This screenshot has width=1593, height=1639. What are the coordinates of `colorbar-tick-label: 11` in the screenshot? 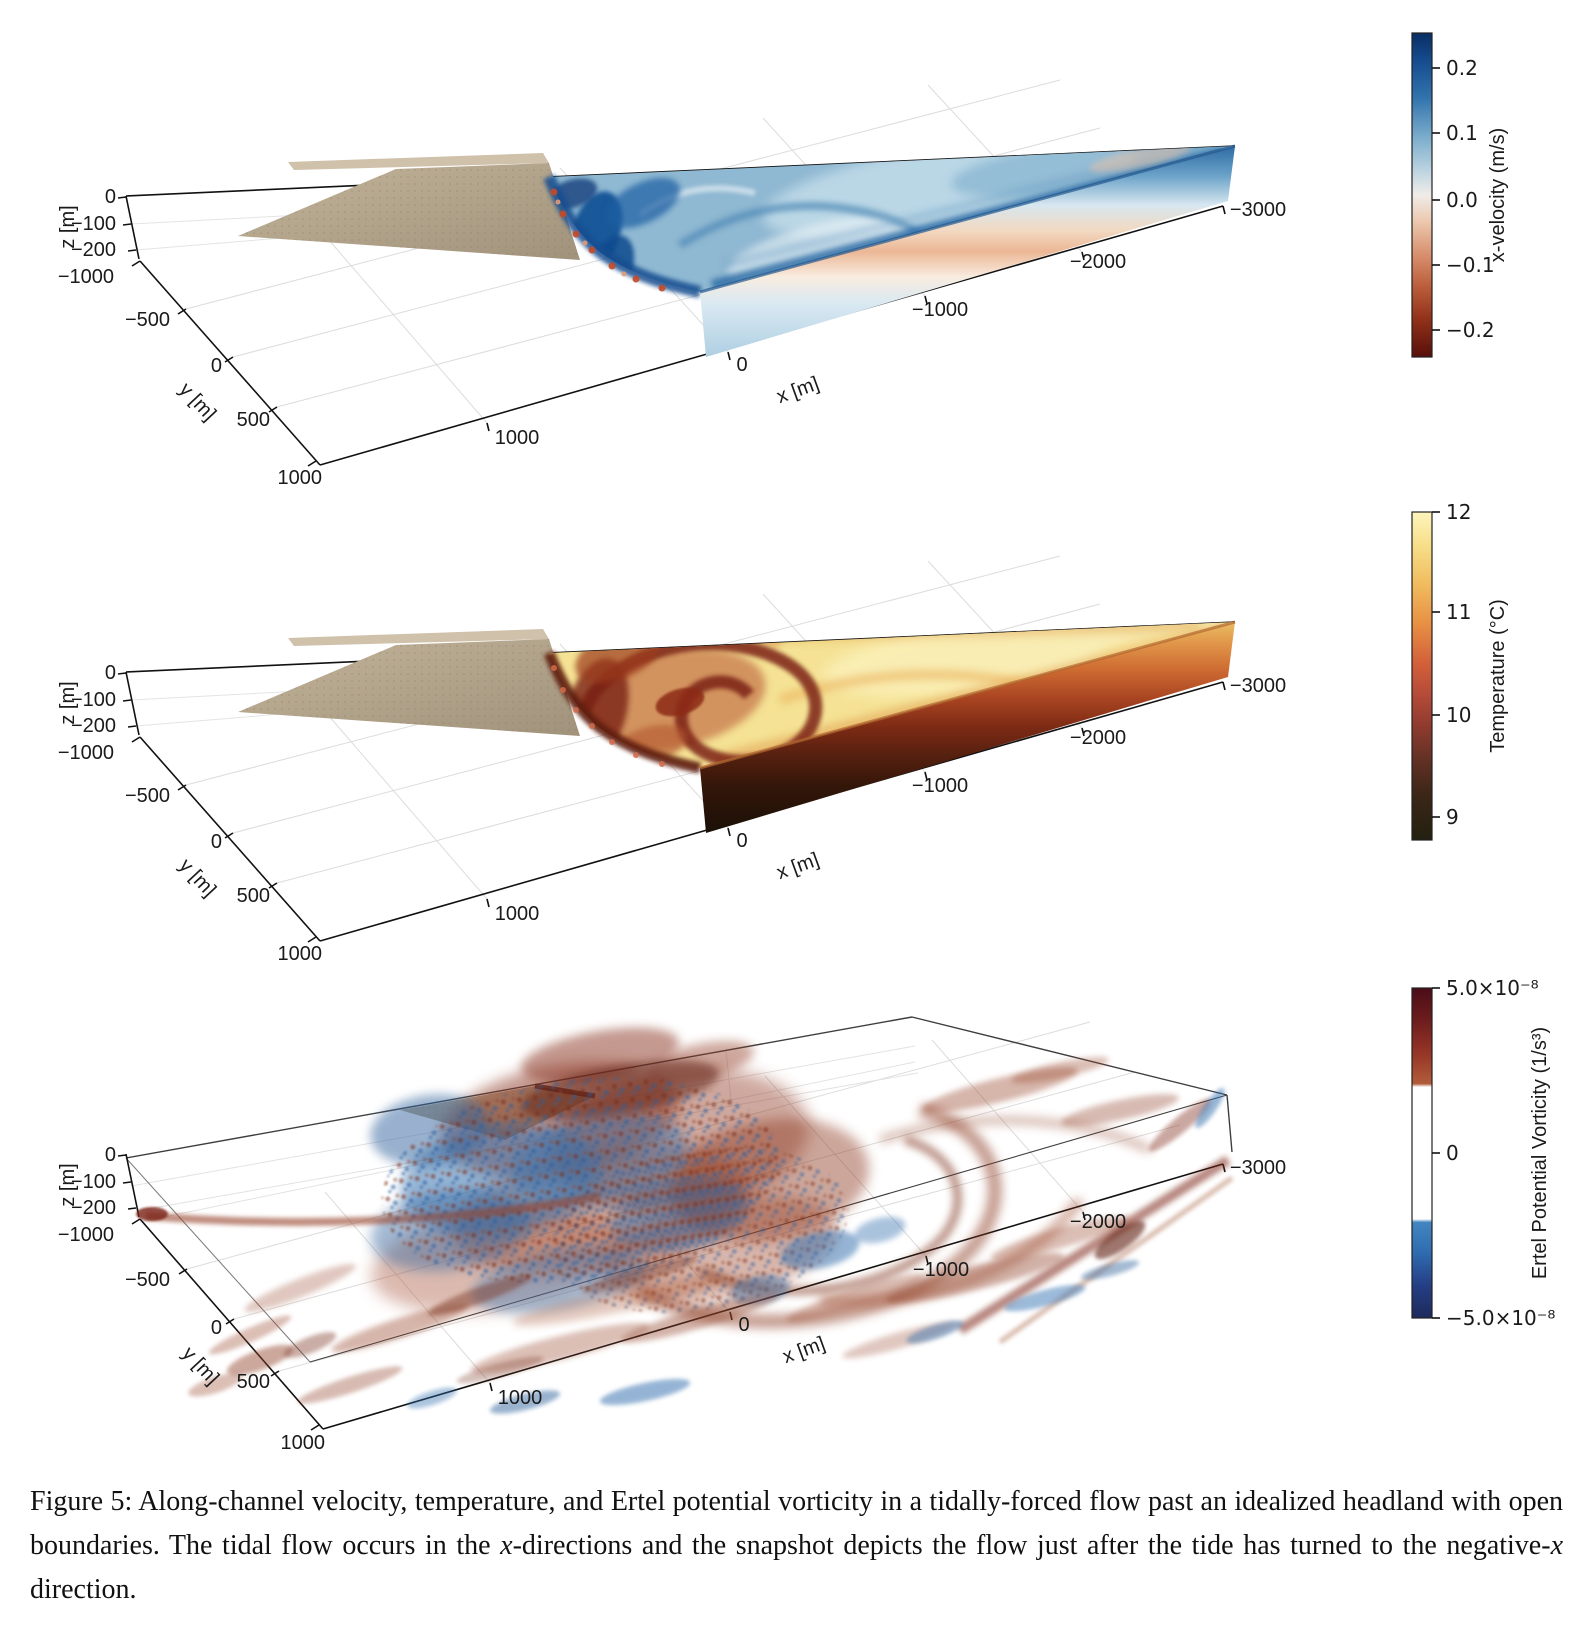 It's located at (1458, 612).